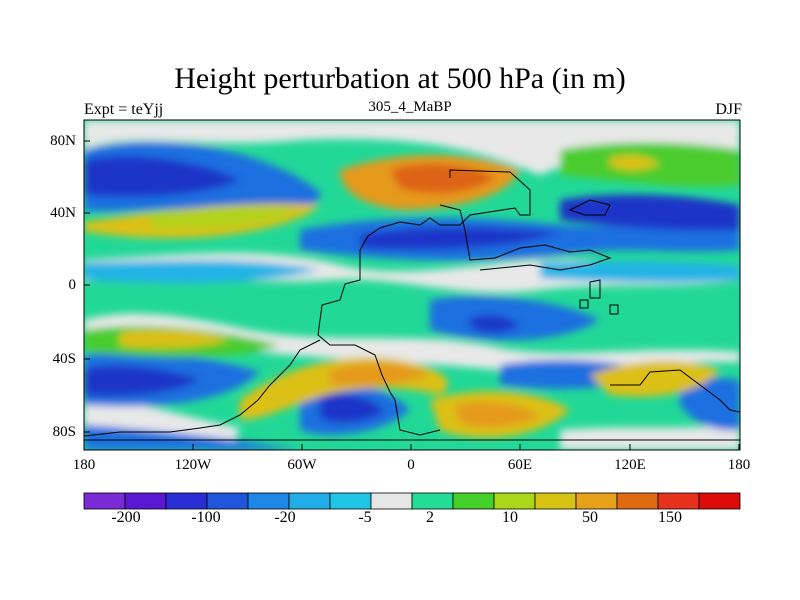 This screenshot has width=800, height=600. Describe the element at coordinates (225, 217) in the screenshot. I see `positive-core-north-atlantic` at that location.